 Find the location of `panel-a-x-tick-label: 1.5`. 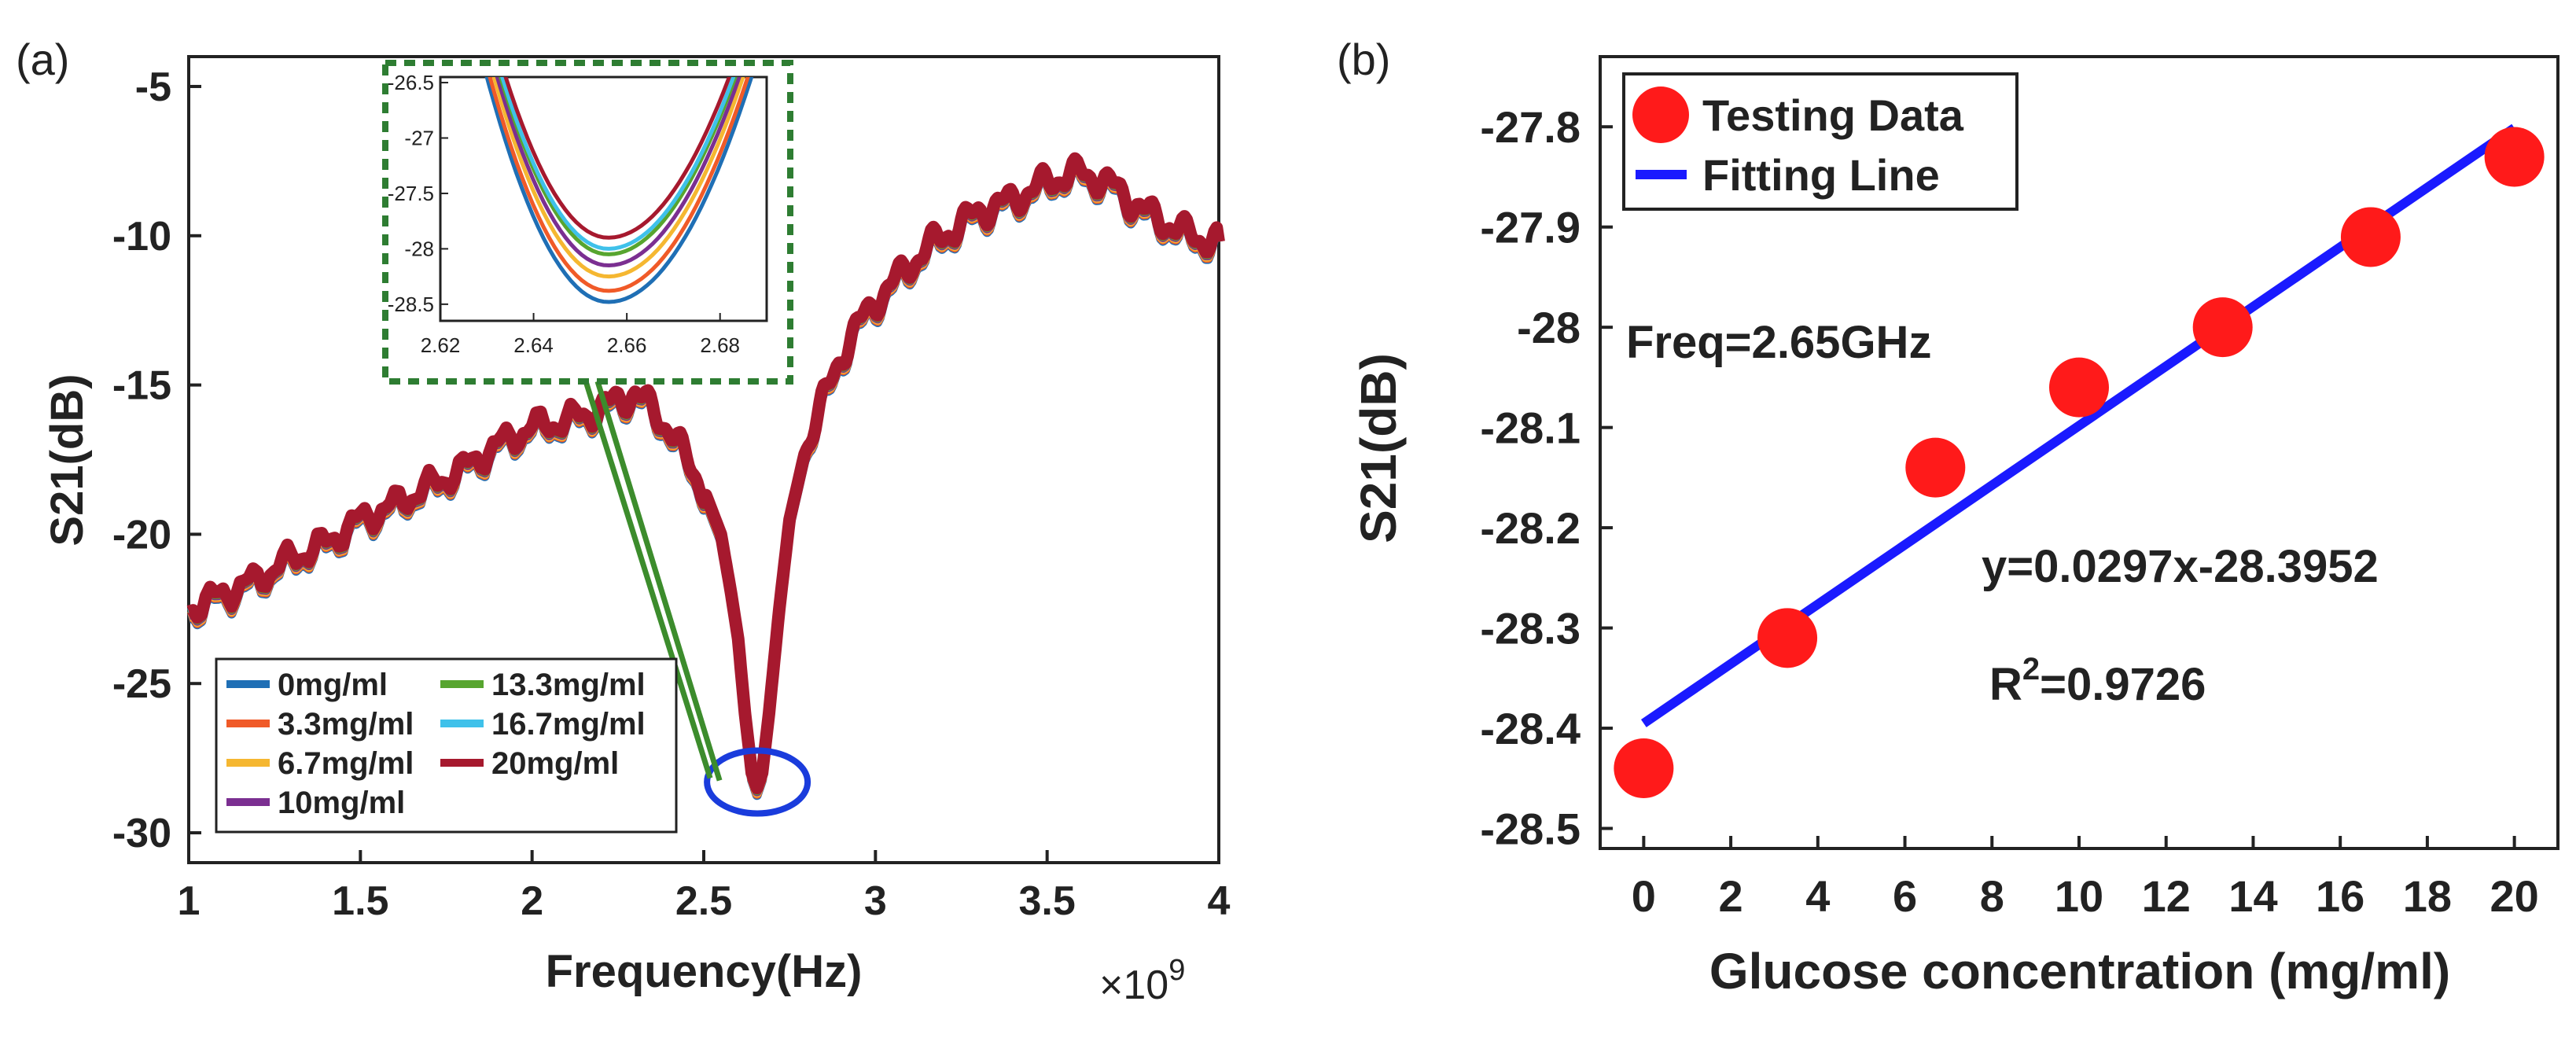

panel-a-x-tick-label: 1.5 is located at coordinates (360, 901).